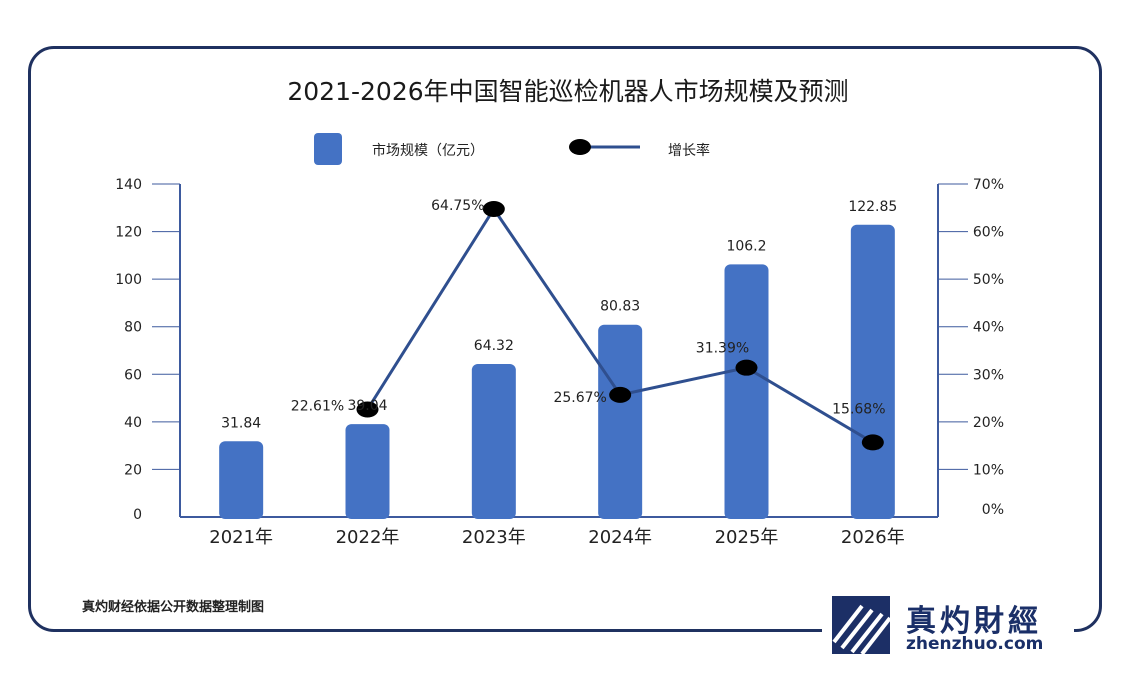 This screenshot has height=683, width=1136. What do you see at coordinates (133, 328) in the screenshot?
I see `left-tick-label: 80` at bounding box center [133, 328].